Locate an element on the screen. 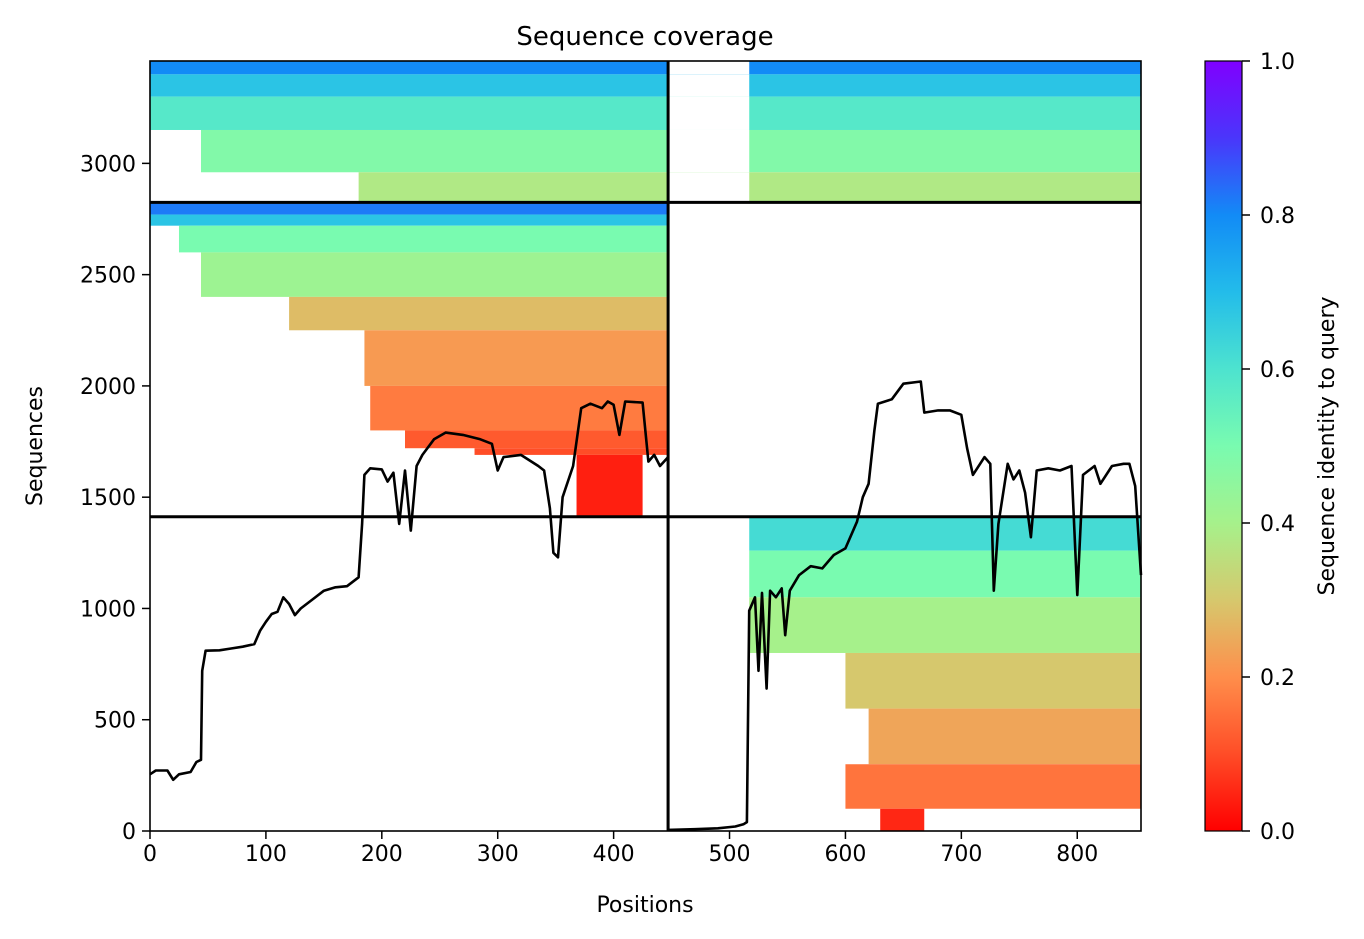 The image size is (1364, 939). x-tick-label: 700 is located at coordinates (961, 854).